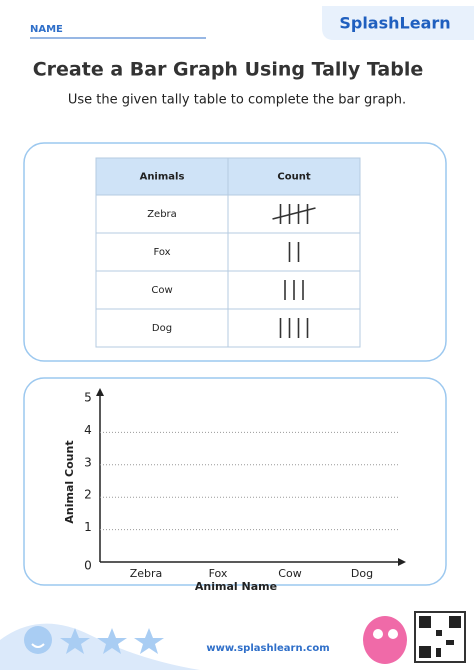  Describe the element at coordinates (289, 573) in the screenshot. I see `x-tick-label: Cow` at that location.